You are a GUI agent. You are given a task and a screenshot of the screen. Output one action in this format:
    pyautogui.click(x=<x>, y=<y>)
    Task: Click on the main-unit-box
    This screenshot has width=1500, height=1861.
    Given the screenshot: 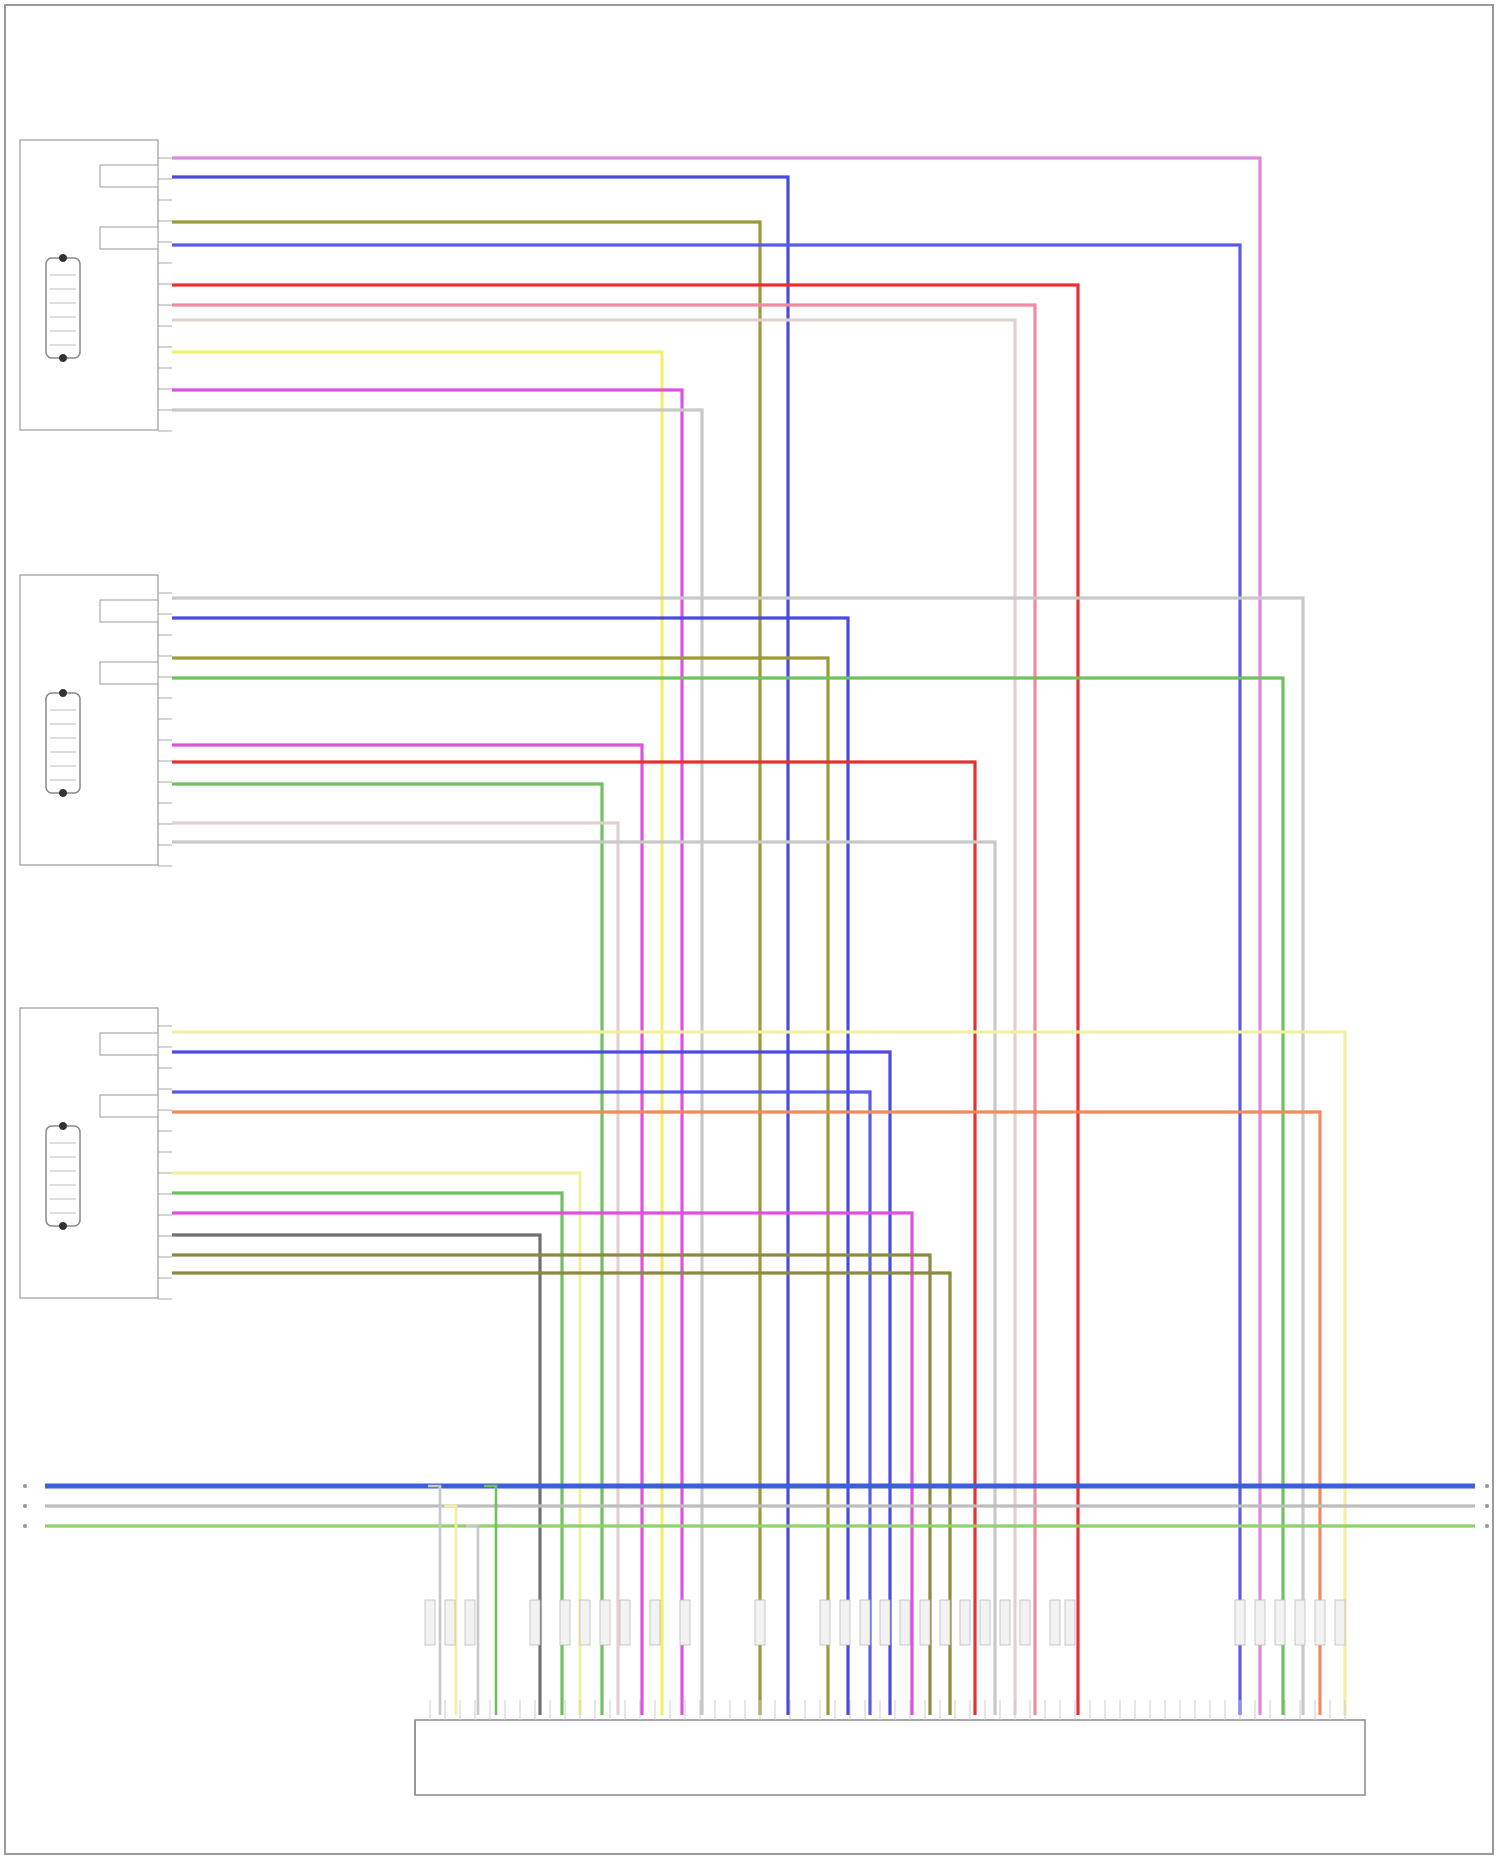 What is the action you would take?
    pyautogui.click(x=890, y=1757)
    